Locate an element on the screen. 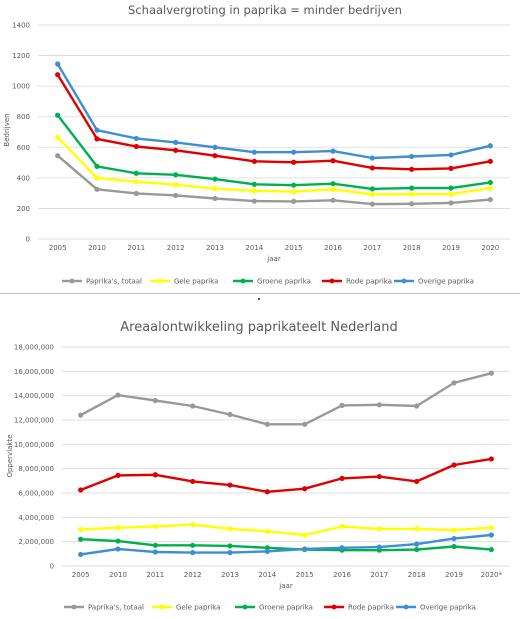 The image size is (520, 619). y-tick-label: 800 is located at coordinates (23, 117).